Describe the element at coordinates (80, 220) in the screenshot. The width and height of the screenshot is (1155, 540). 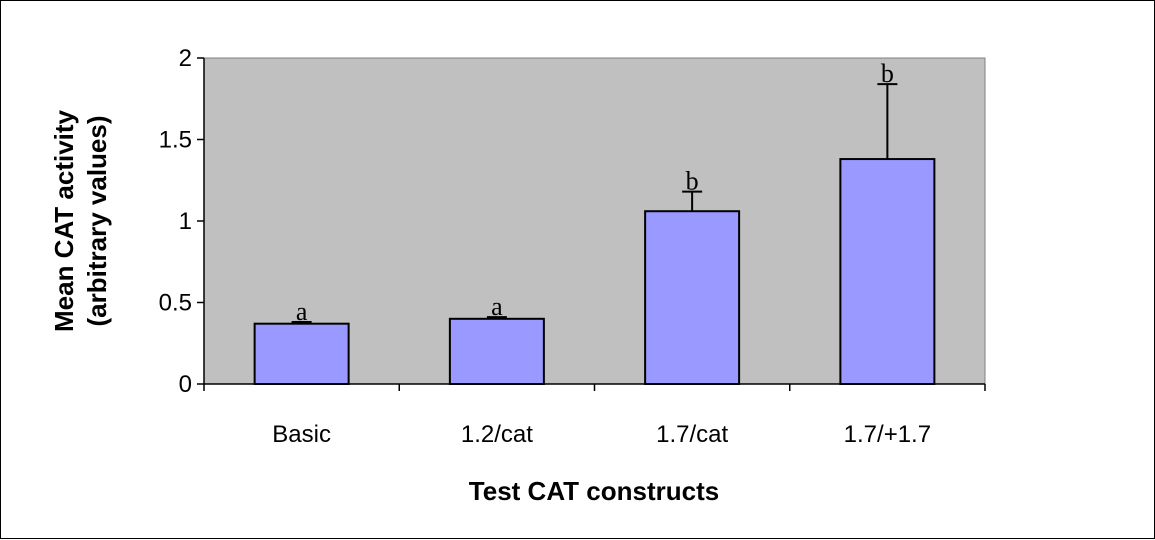
I see `y-axis-title: Mean CAT activity (arbitrary values)` at that location.